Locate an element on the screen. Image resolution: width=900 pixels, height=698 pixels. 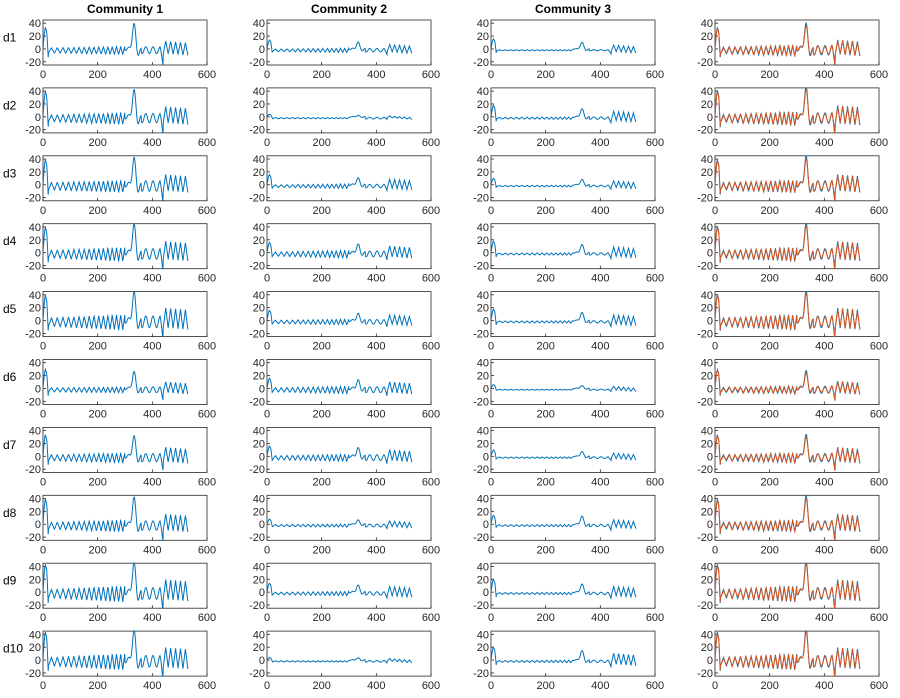
column-title-2: Community 2 is located at coordinates (349, 9).